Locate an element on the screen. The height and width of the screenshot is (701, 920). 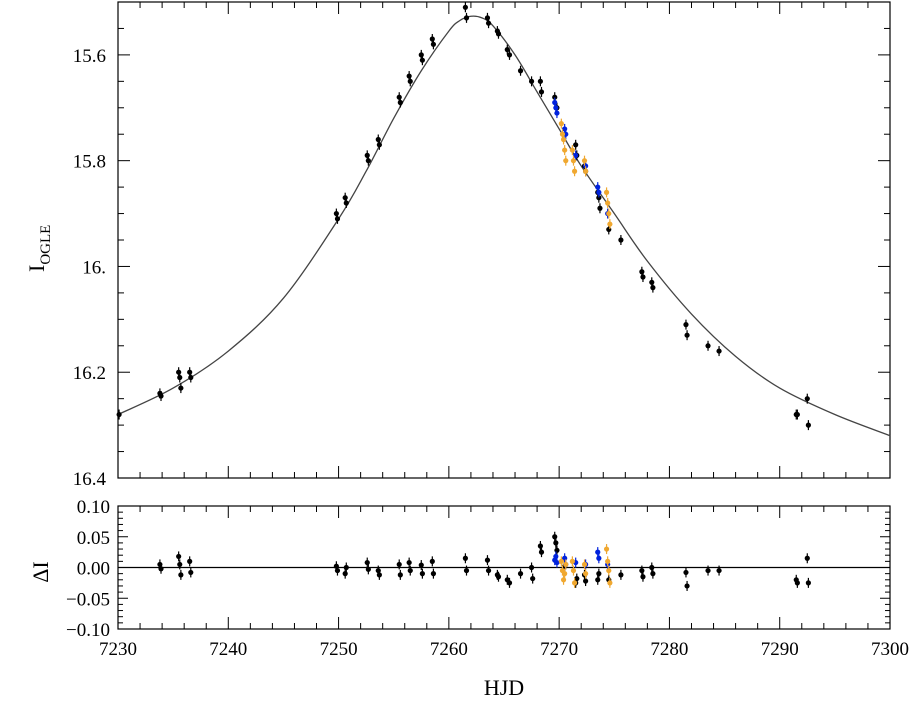
x-axis-title: HJD is located at coordinates (504, 687).